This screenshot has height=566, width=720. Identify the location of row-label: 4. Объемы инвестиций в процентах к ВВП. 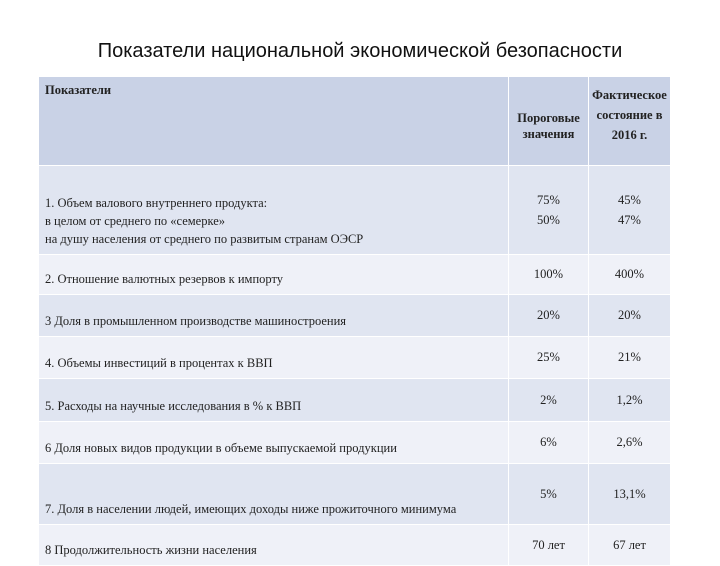
(273, 357).